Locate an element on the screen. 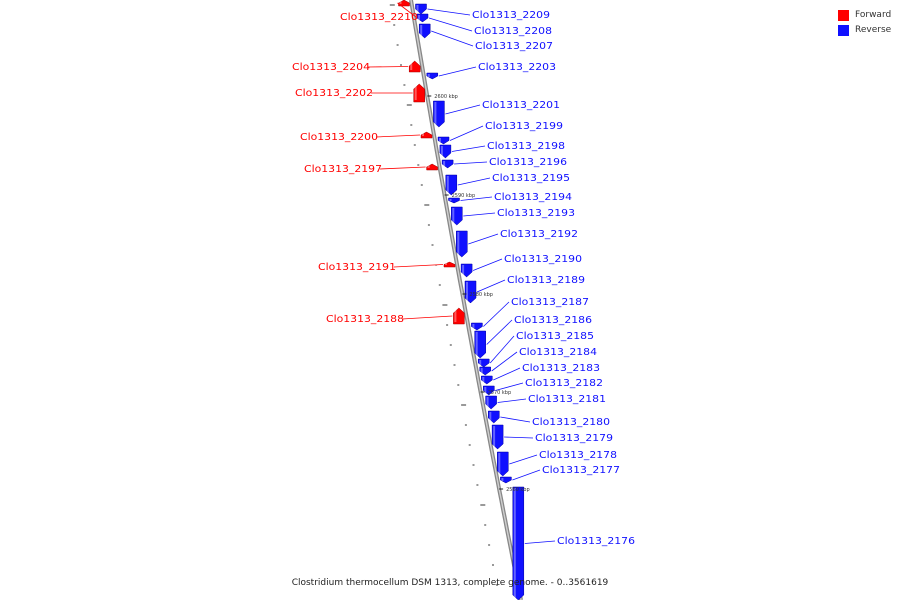 The height and width of the screenshot is (600, 900). gene-label: Clo1313_2203 is located at coordinates (517, 67).